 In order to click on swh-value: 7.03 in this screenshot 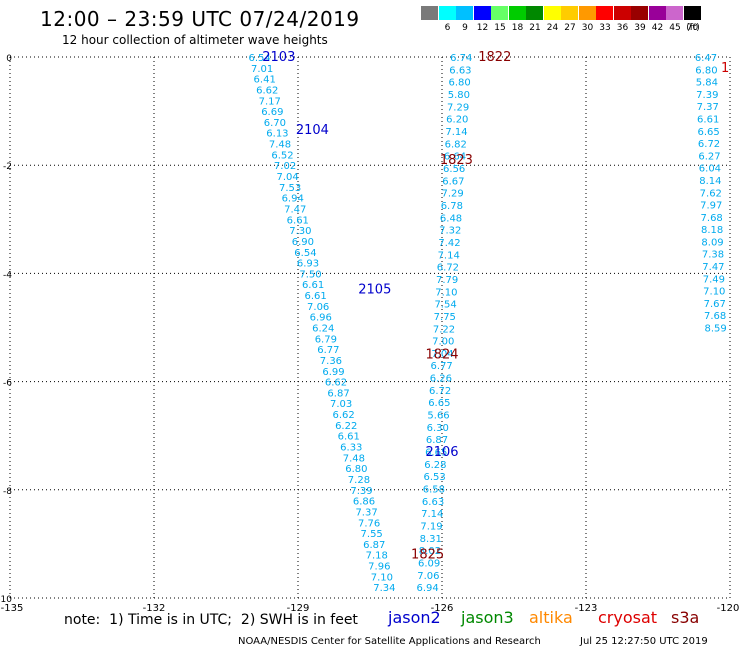, I will do `click(341, 404)`.